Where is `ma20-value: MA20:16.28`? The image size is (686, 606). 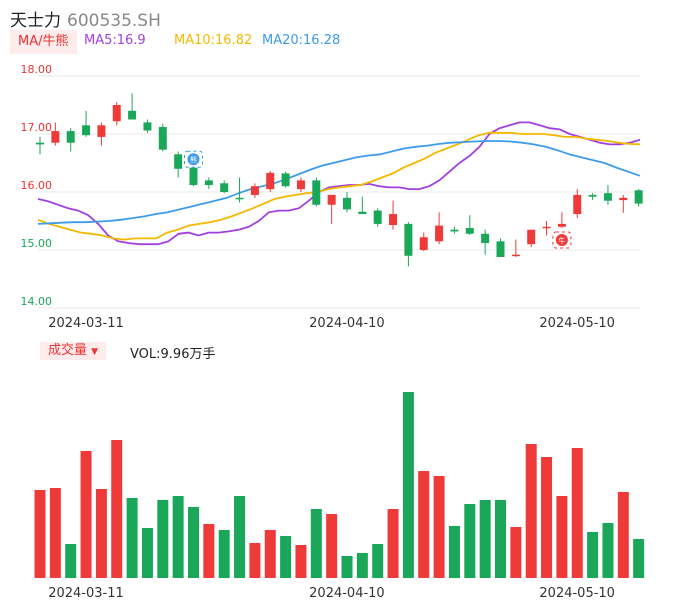 ma20-value: MA20:16.28 is located at coordinates (301, 40).